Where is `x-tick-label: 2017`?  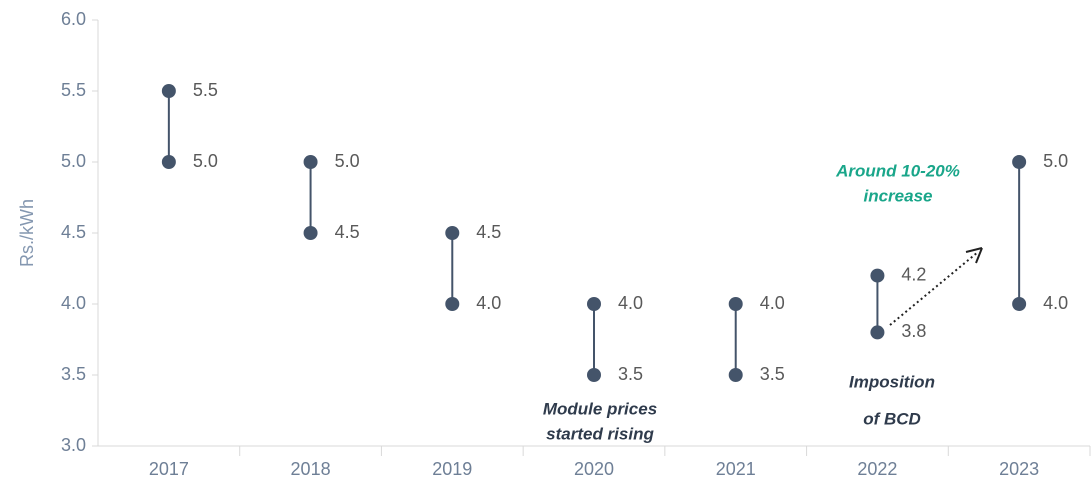 x-tick-label: 2017 is located at coordinates (169, 469).